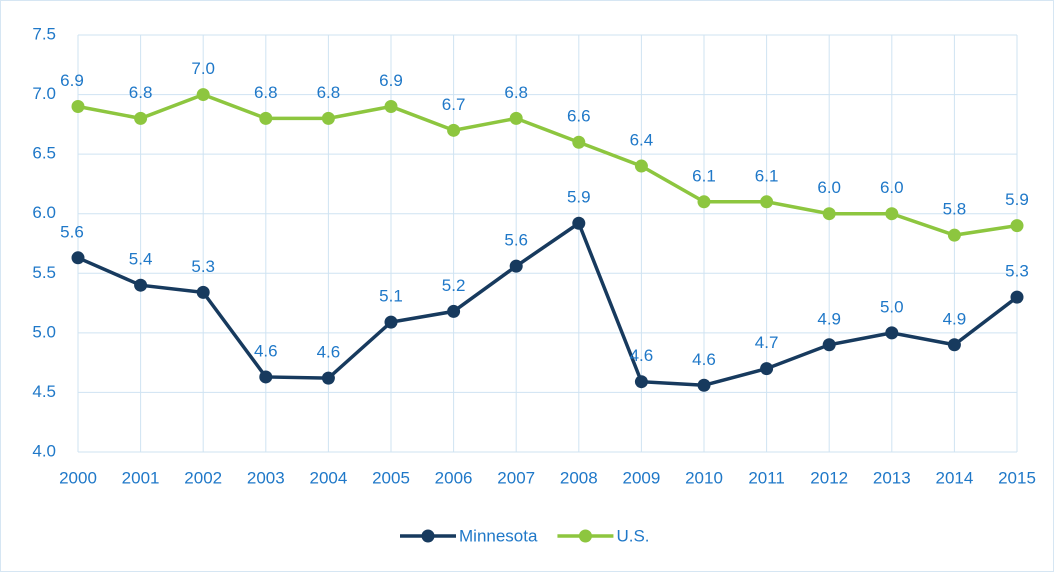 The width and height of the screenshot is (1054, 572). Describe the element at coordinates (579, 116) in the screenshot. I see `data-label: 6.6` at that location.